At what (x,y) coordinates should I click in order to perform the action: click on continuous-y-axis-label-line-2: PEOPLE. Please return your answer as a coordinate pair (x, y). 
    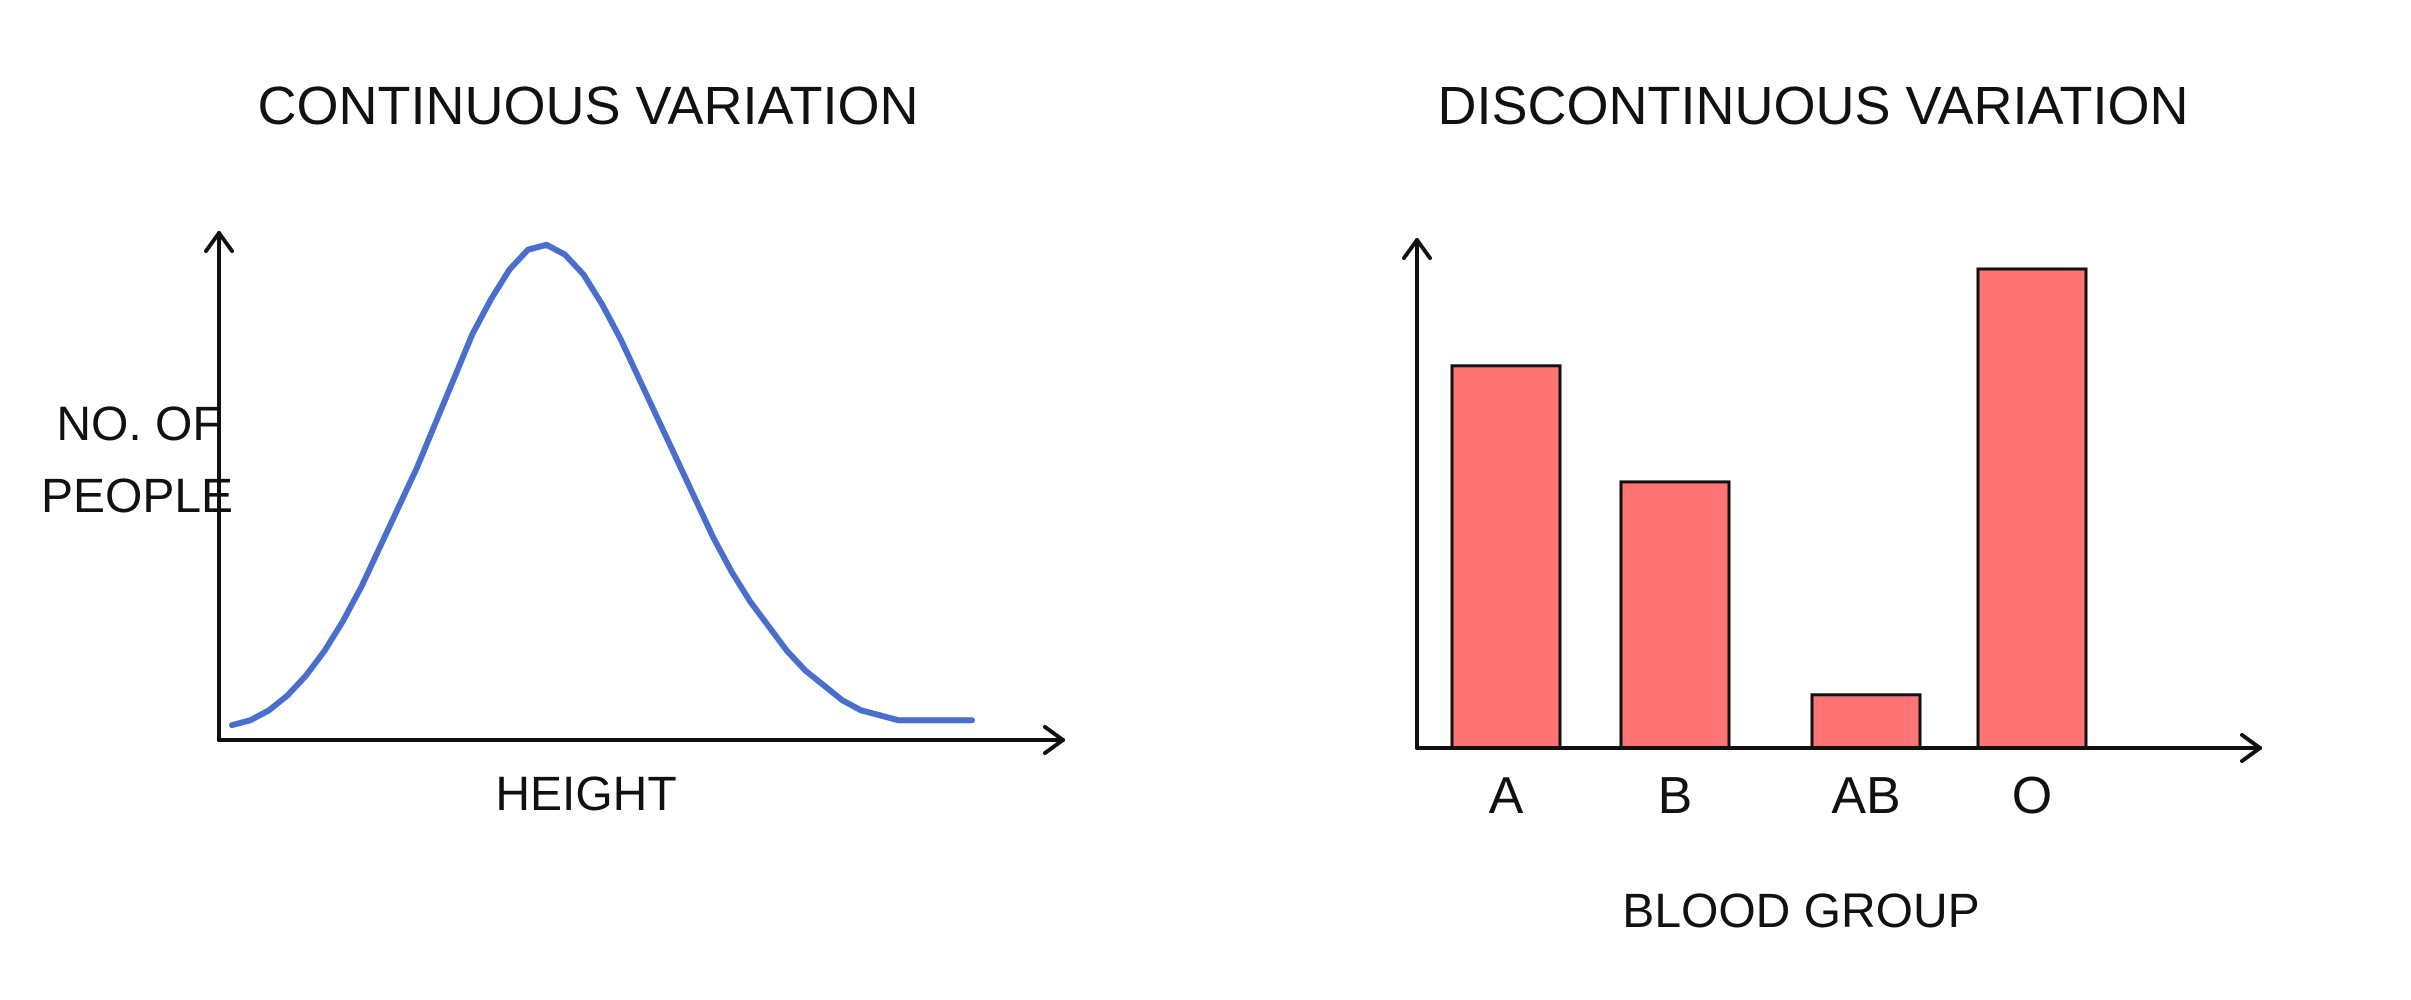
    Looking at the image, I should click on (137, 496).